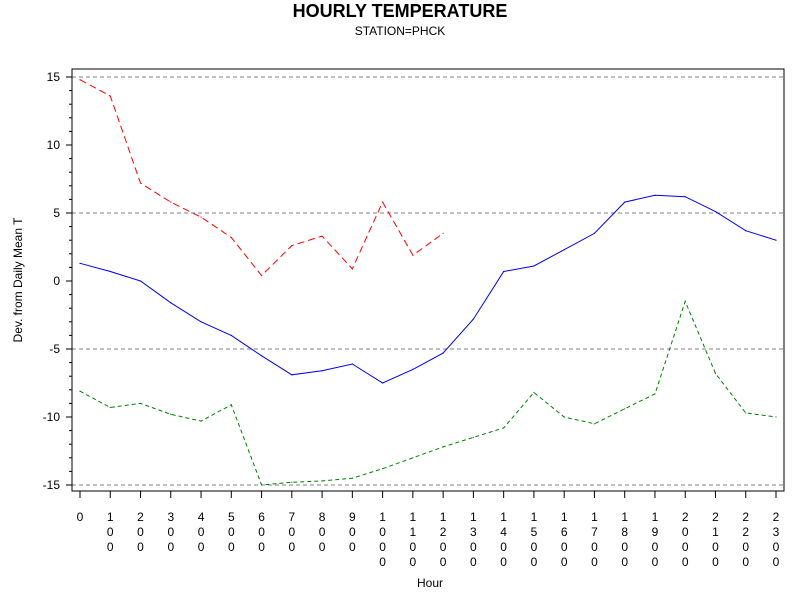  I want to click on chart-subtitle: STATION=PHCK, so click(400, 31).